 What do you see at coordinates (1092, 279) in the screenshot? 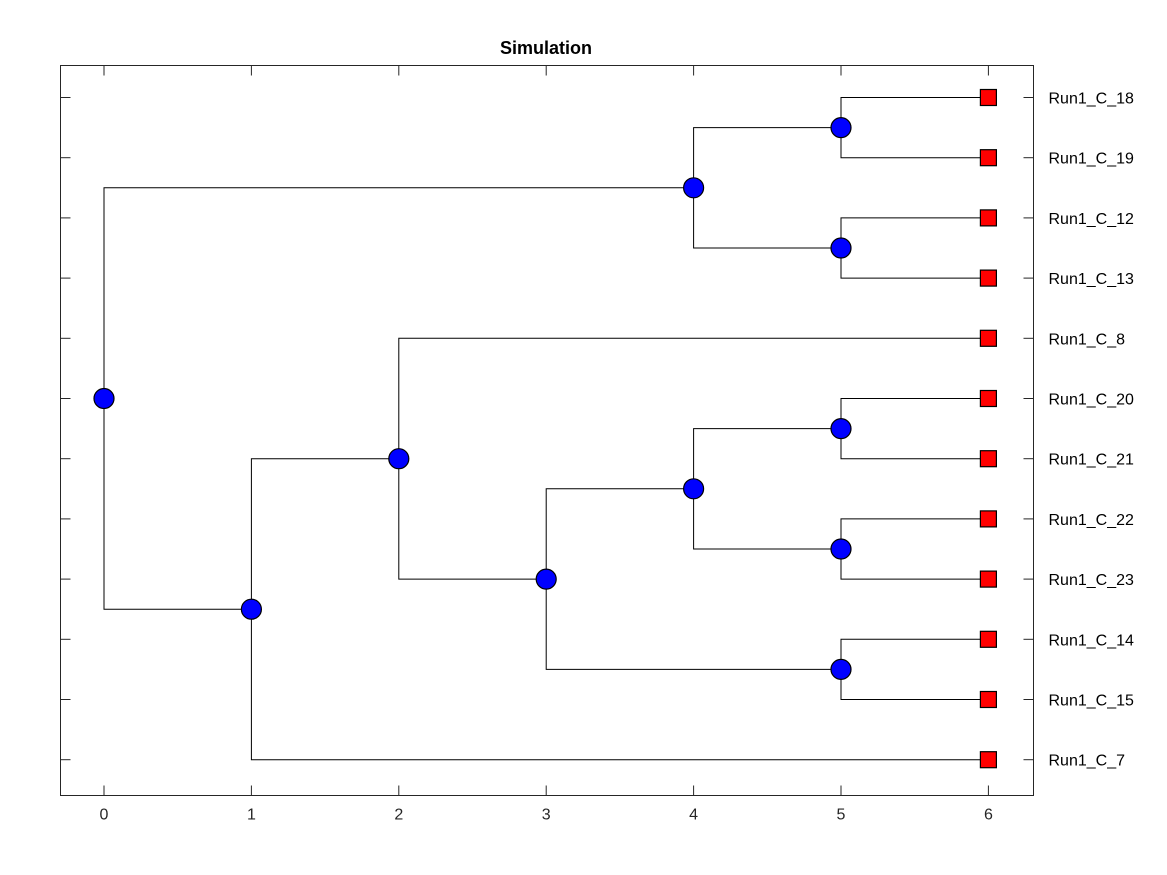
I see `leaf-label-Run1_C_13: Run1_C_13` at bounding box center [1092, 279].